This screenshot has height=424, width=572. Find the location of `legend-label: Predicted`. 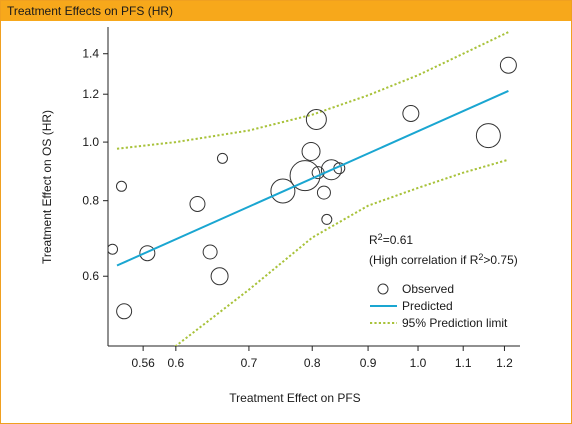

legend-label: Predicted is located at coordinates (427, 306).